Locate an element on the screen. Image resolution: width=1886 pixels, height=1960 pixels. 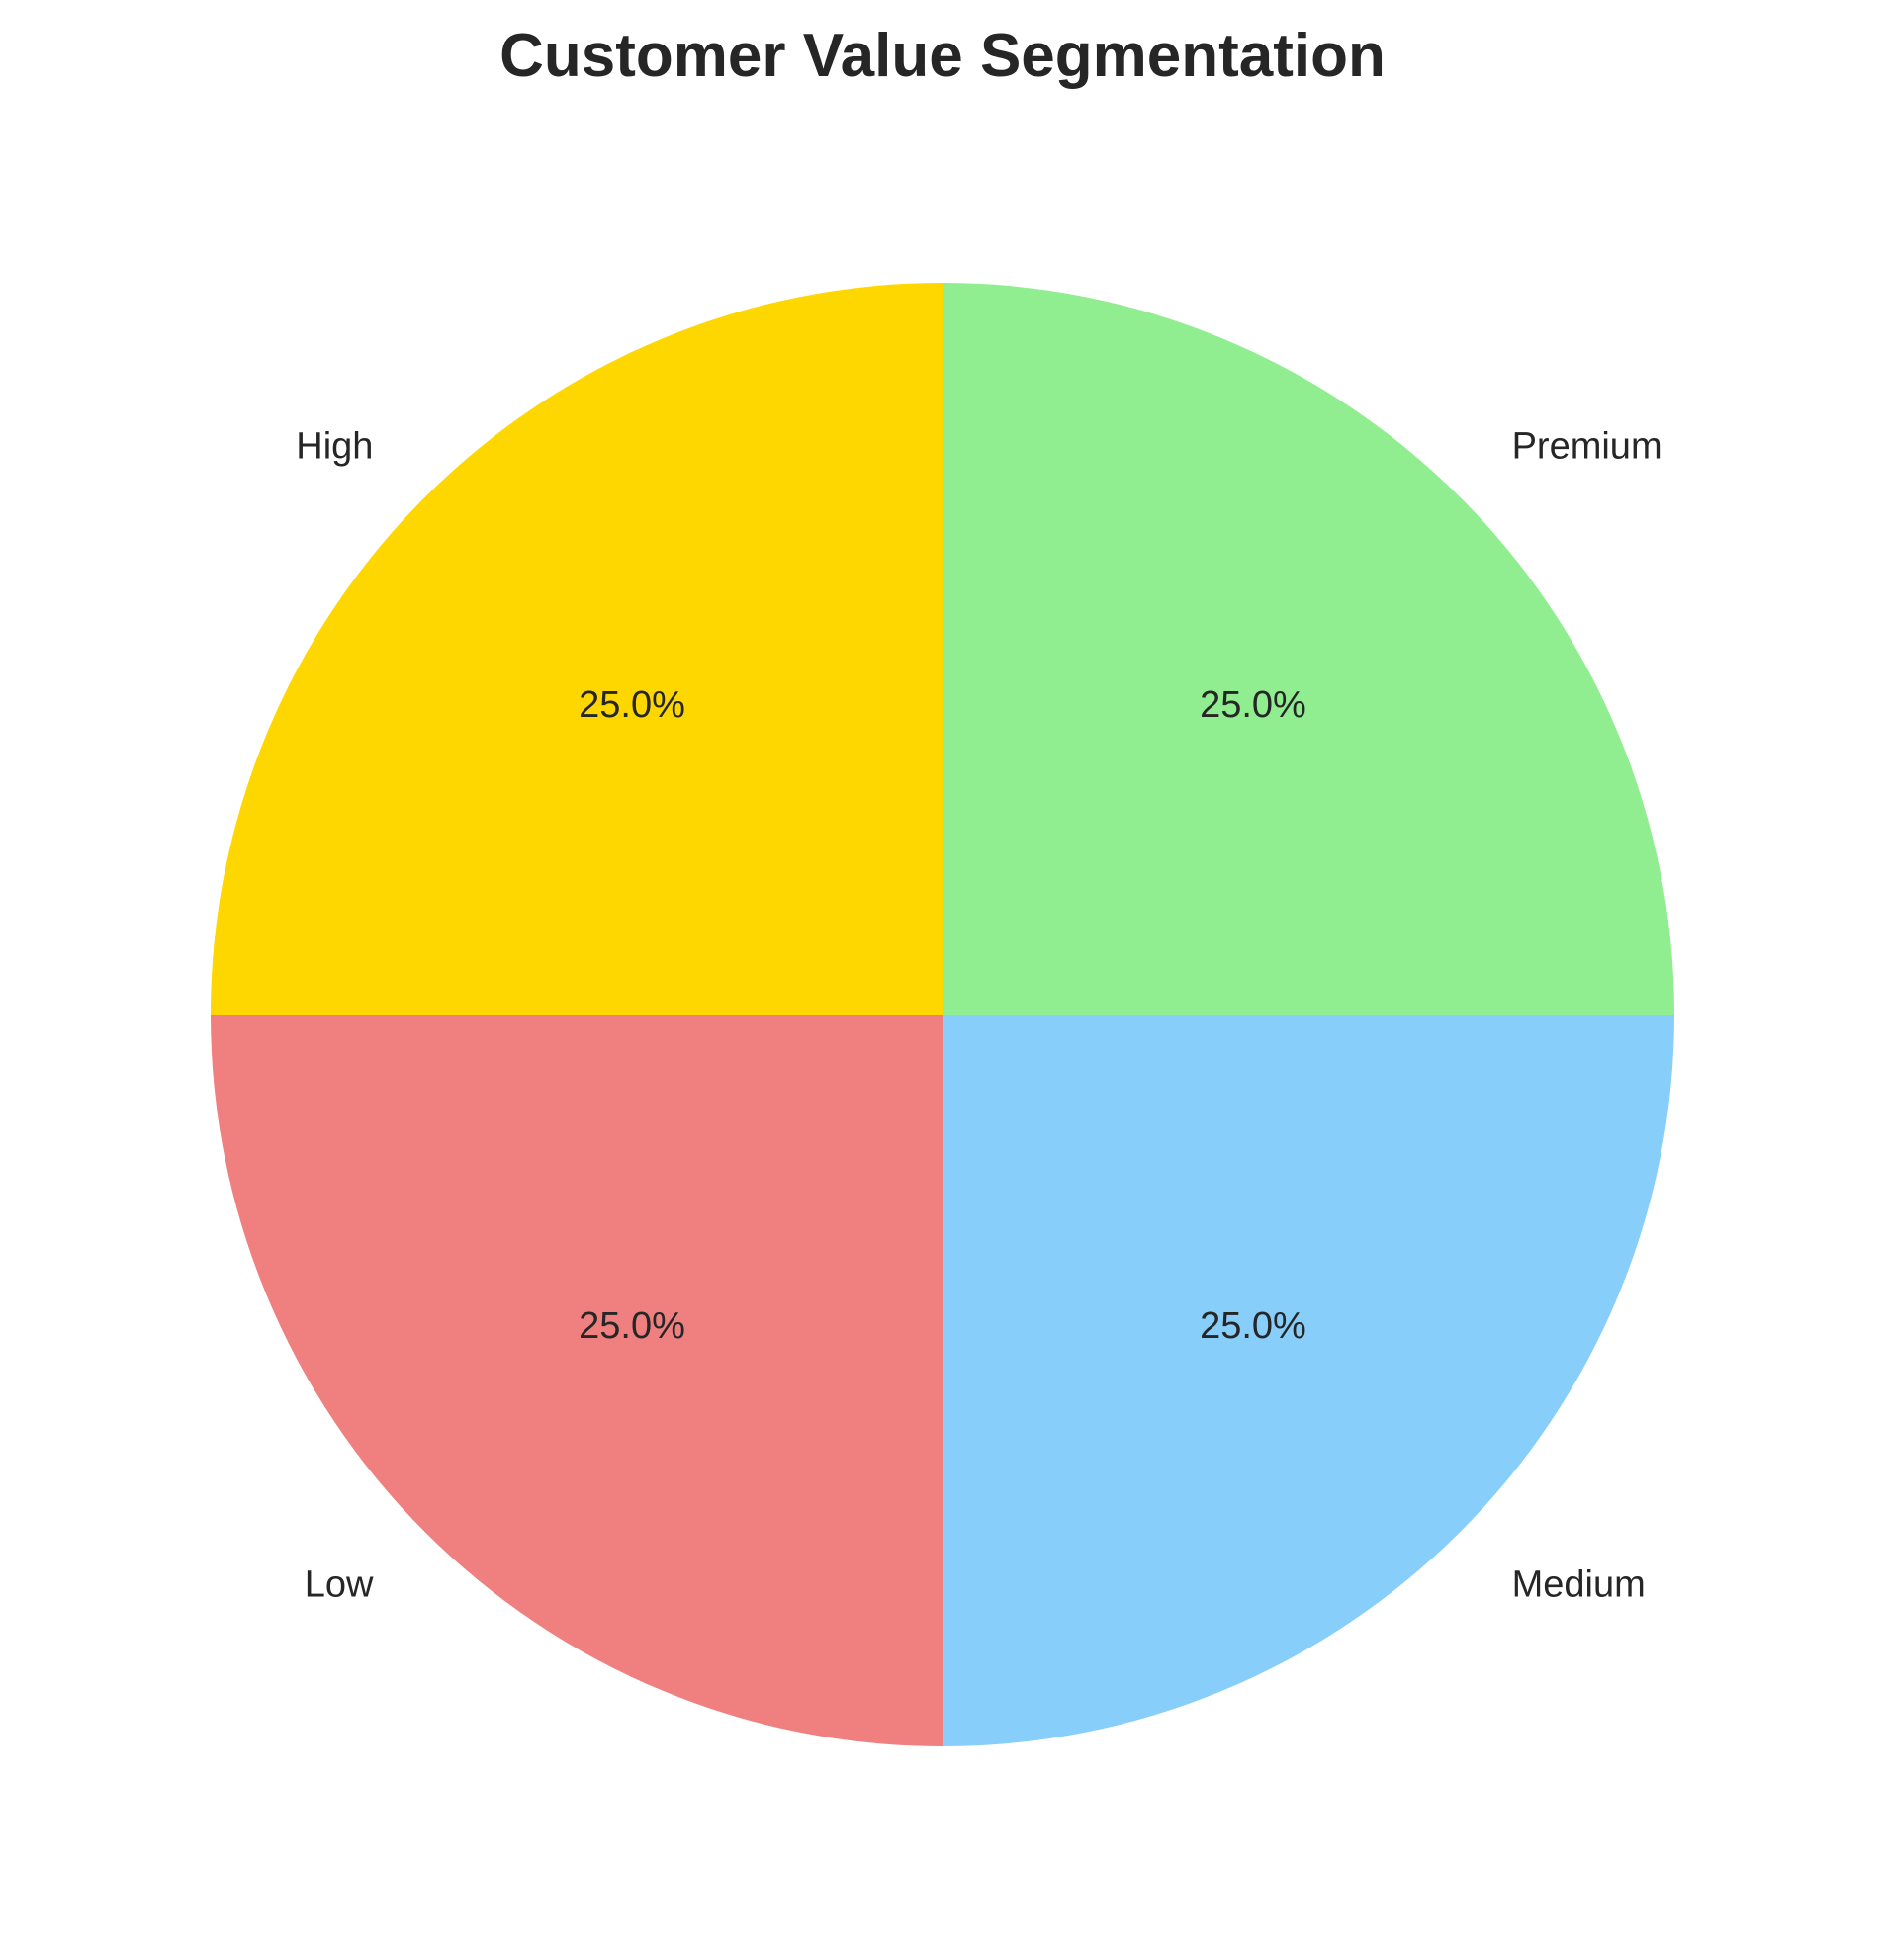
slice-label-medium: Medium is located at coordinates (1579, 1585).